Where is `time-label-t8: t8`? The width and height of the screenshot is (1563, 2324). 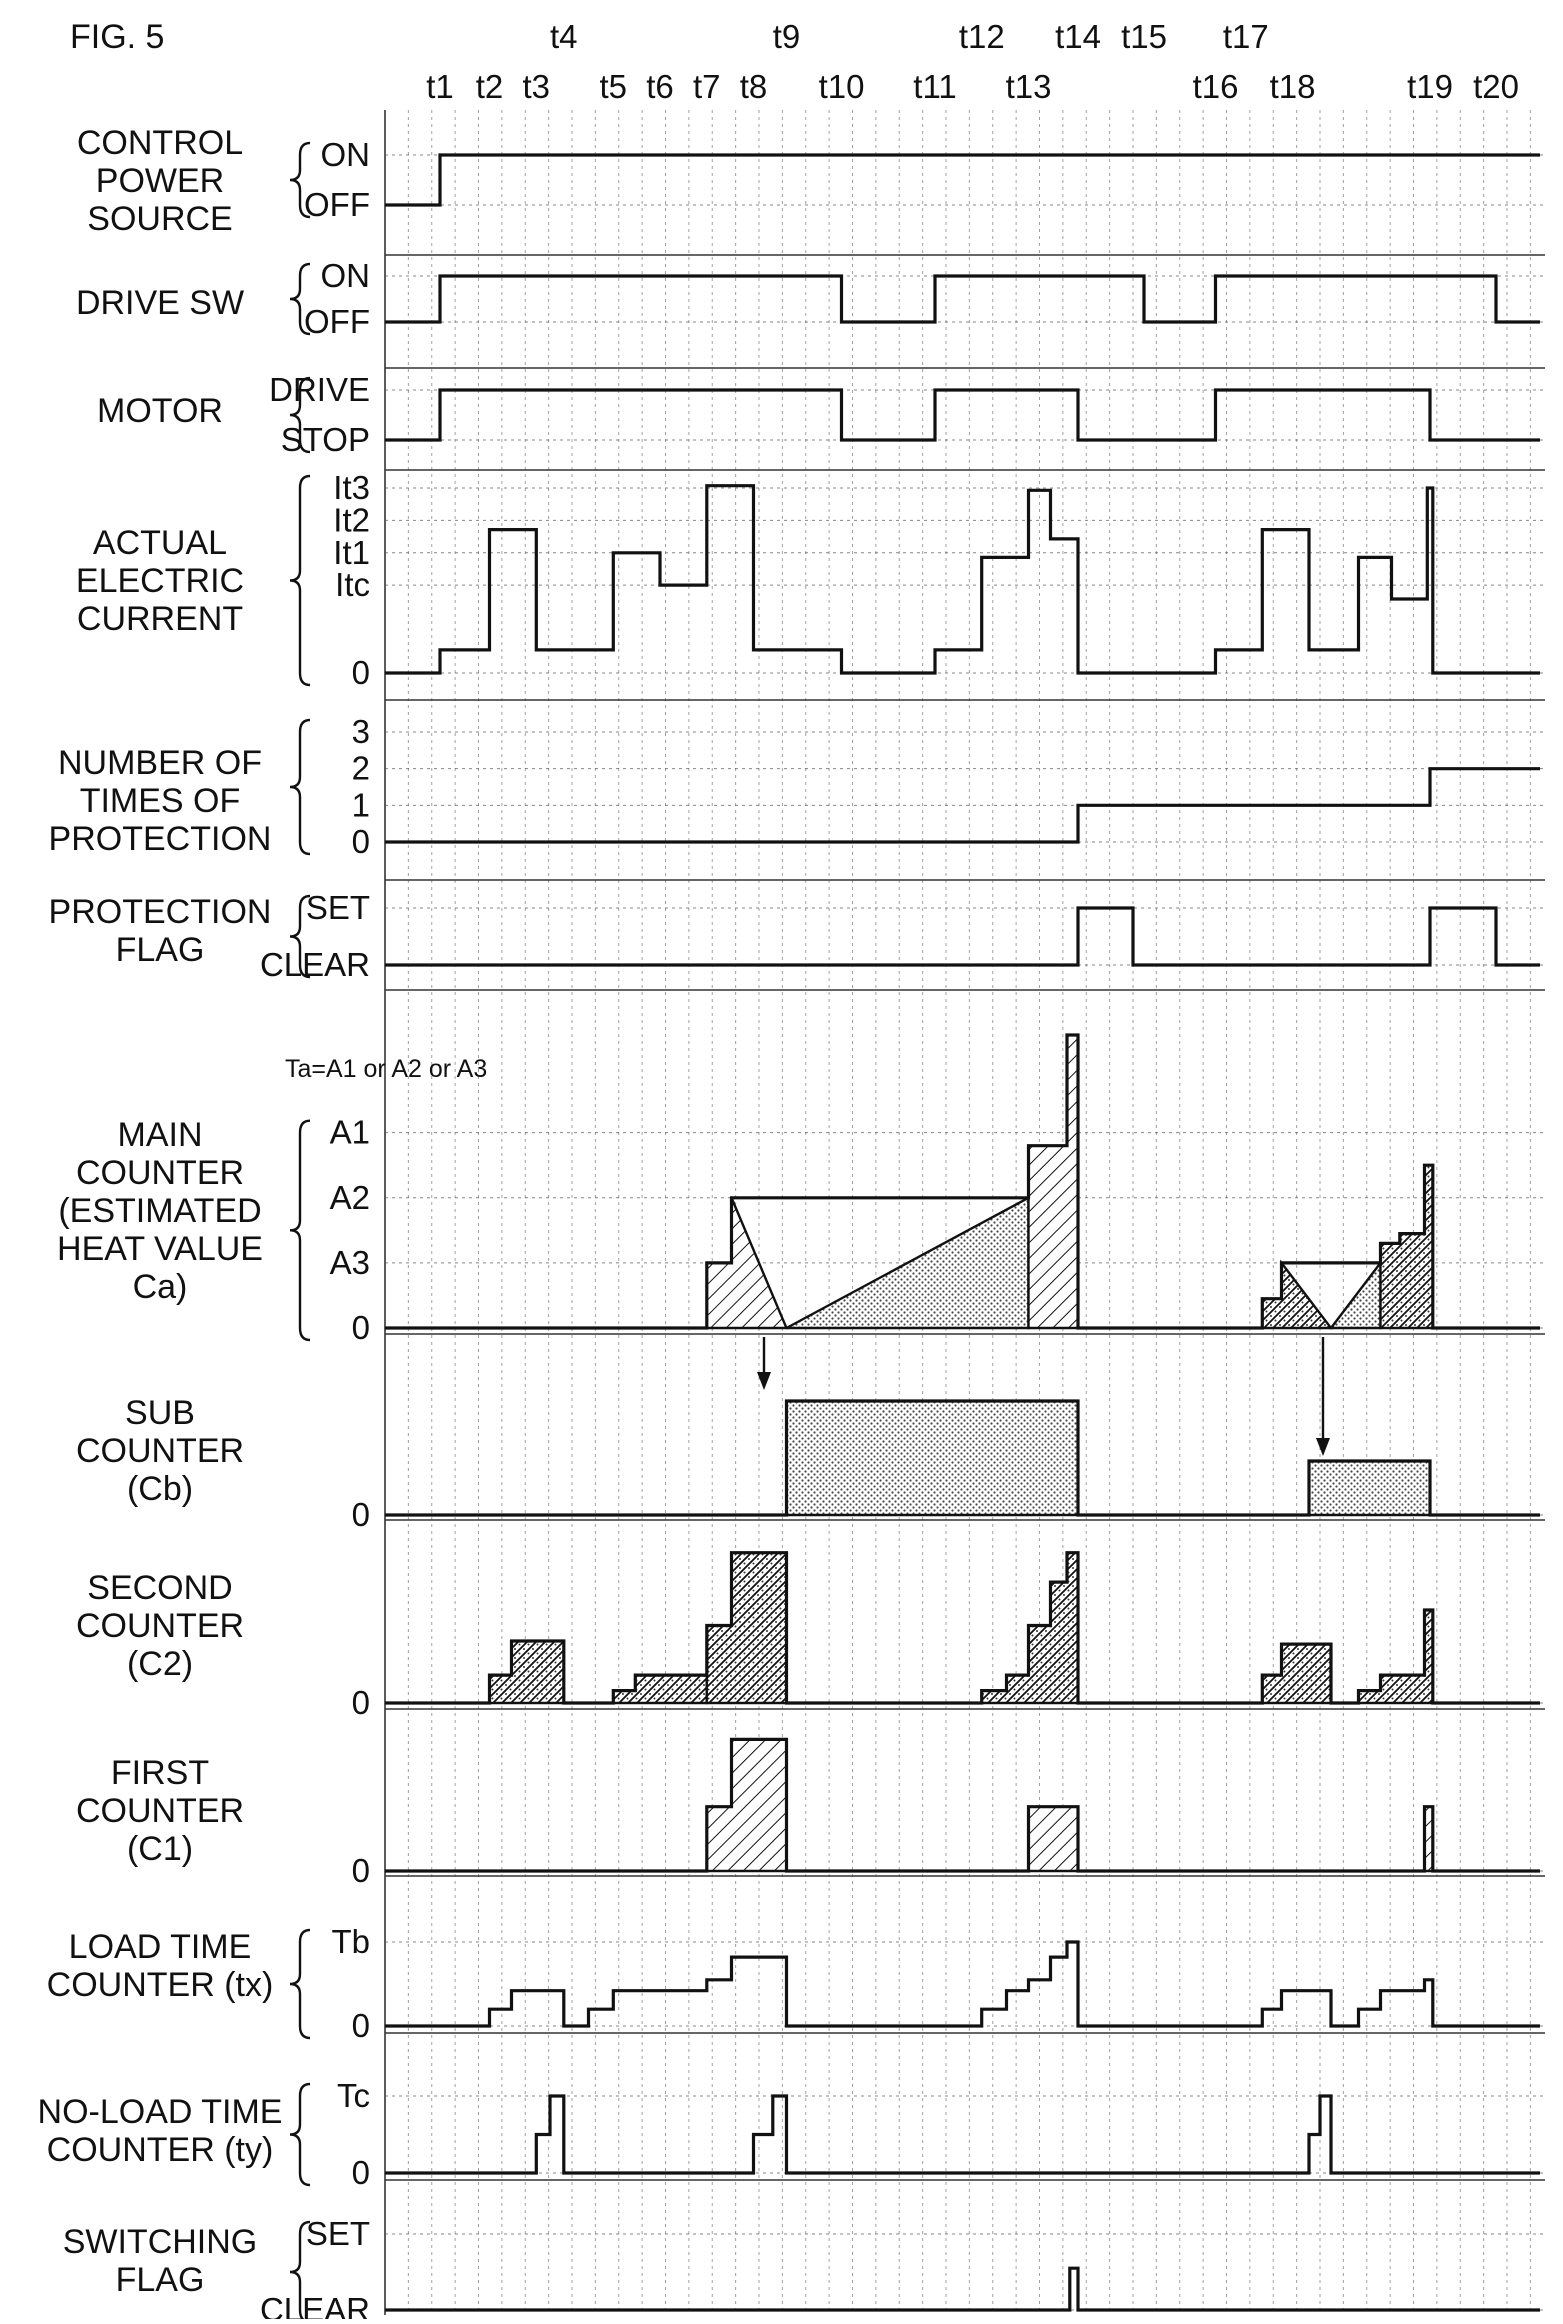
time-label-t8: t8 is located at coordinates (754, 86).